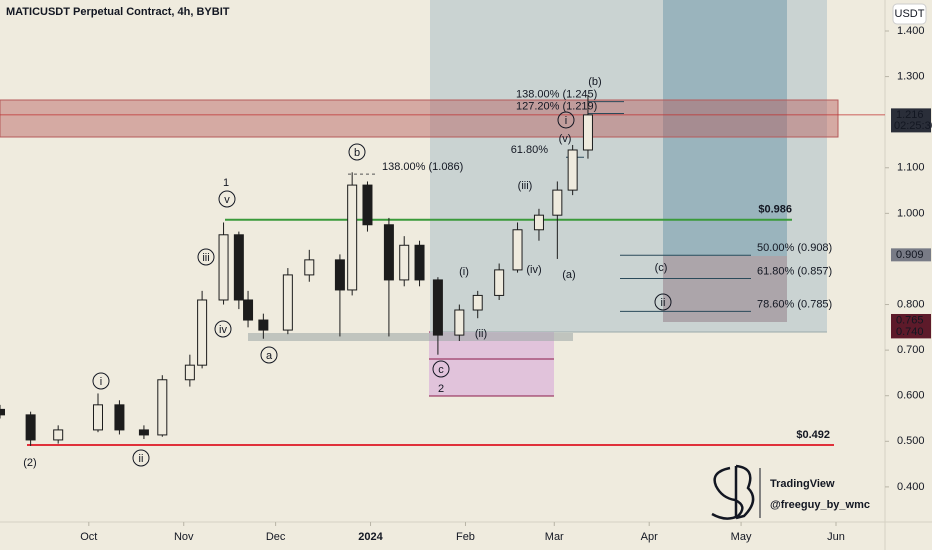 Image resolution: width=932 pixels, height=550 pixels. I want to click on y-tick-label: 0.500, so click(911, 441).